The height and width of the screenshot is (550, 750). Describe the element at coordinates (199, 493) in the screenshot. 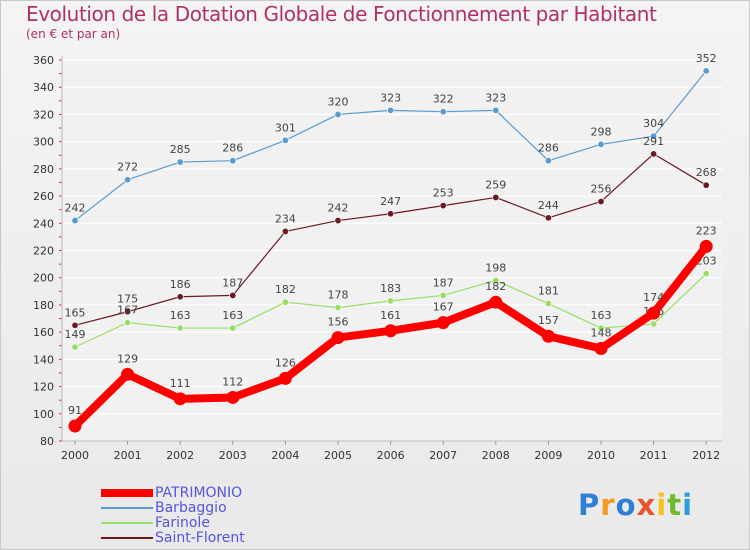

I see `legend-label: PATRIMONIO` at that location.